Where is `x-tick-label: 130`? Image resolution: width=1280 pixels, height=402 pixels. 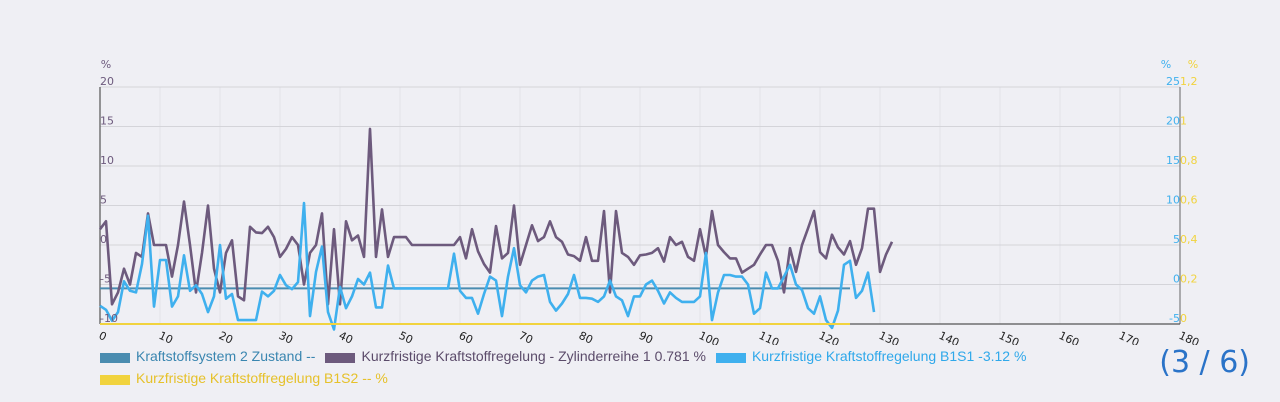
x-tick-label: 130 is located at coordinates (889, 337).